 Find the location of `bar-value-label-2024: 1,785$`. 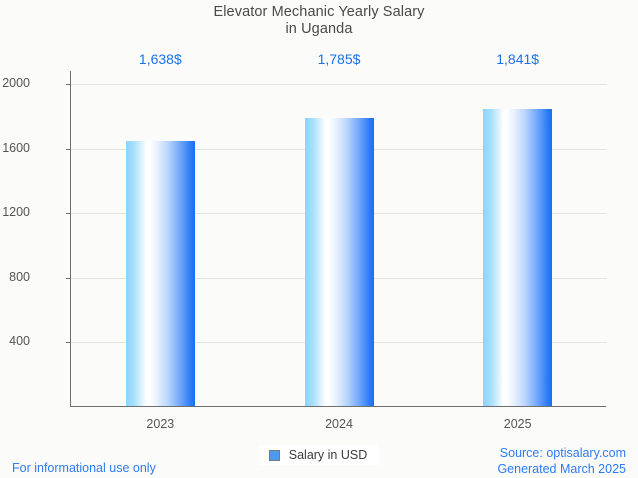

bar-value-label-2024: 1,785$ is located at coordinates (339, 59).